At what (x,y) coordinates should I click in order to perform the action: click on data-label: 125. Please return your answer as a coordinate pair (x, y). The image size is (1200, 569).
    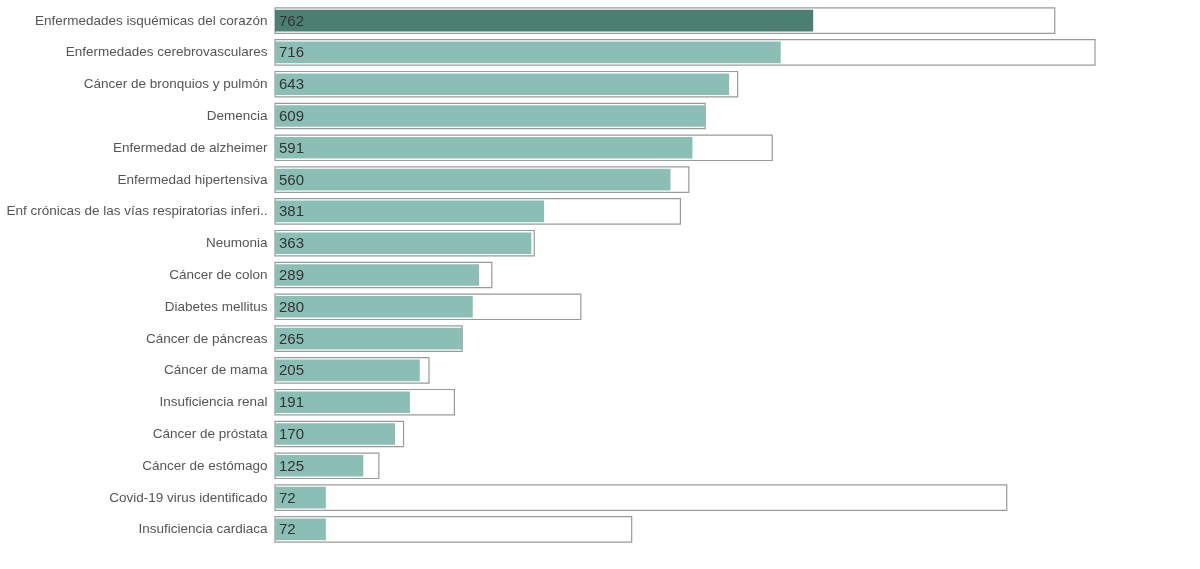
    Looking at the image, I should click on (292, 465).